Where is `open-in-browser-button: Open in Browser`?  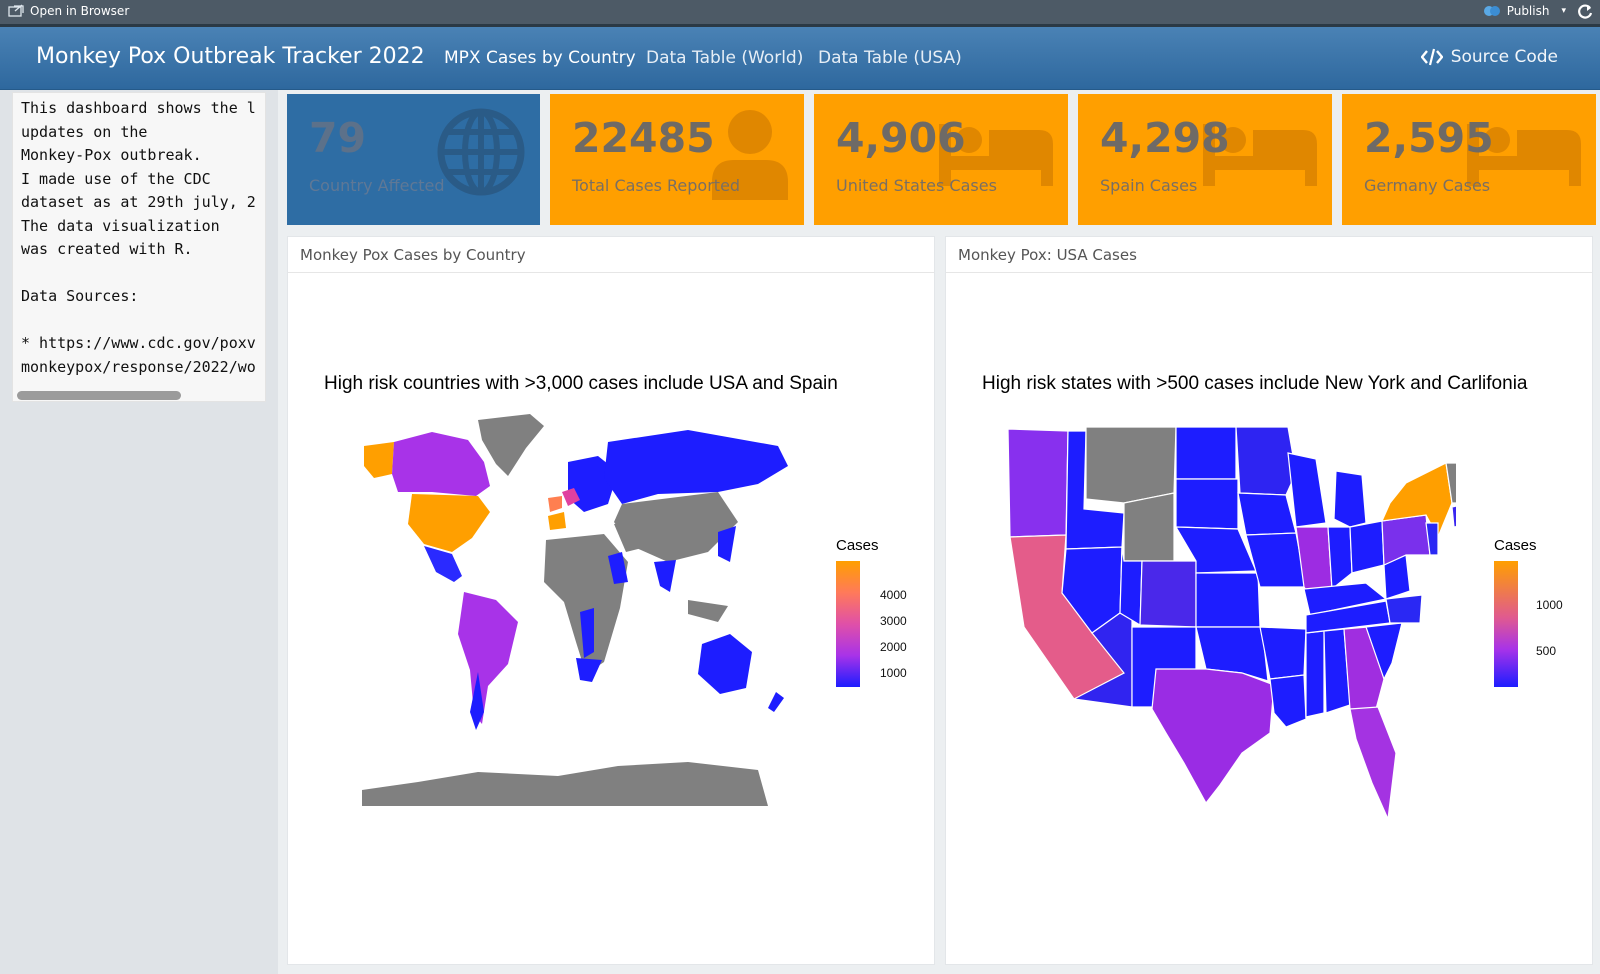
open-in-browser-button: Open in Browser is located at coordinates (68, 11).